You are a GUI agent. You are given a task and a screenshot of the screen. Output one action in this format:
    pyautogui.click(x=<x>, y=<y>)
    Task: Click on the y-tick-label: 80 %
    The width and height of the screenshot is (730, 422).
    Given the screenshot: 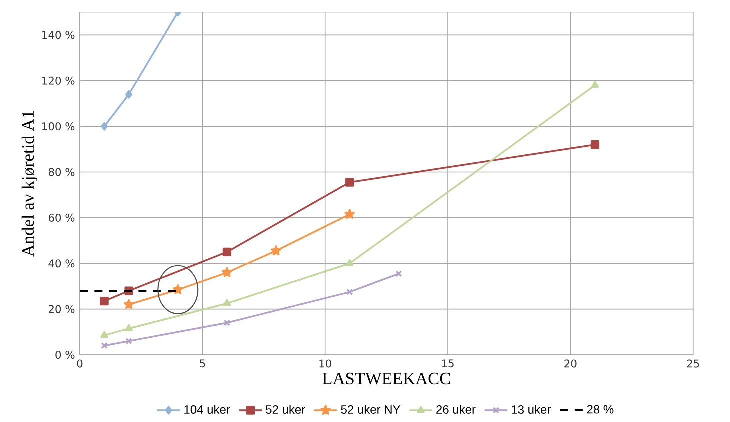 What is the action you would take?
    pyautogui.click(x=61, y=172)
    